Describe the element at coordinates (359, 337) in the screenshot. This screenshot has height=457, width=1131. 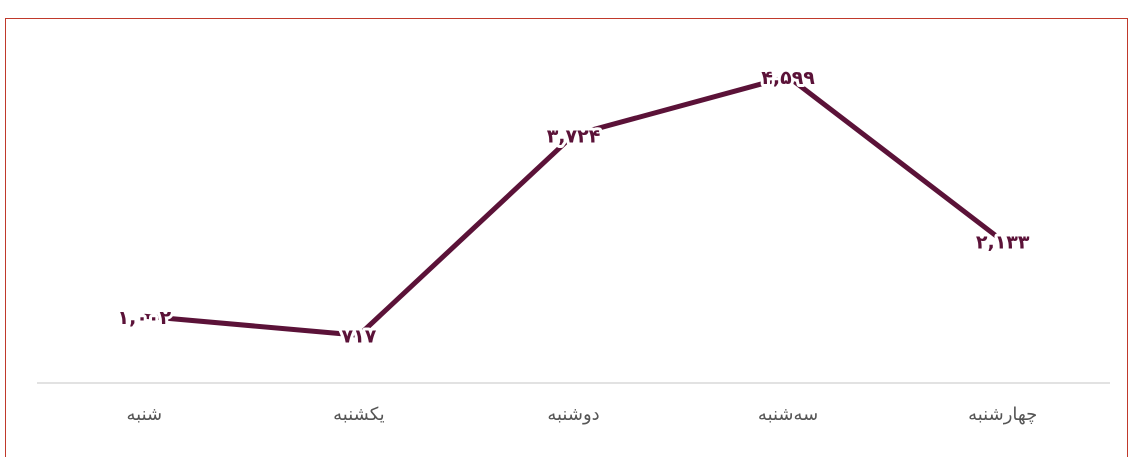
I see `data-label: ۷۱۷` at that location.